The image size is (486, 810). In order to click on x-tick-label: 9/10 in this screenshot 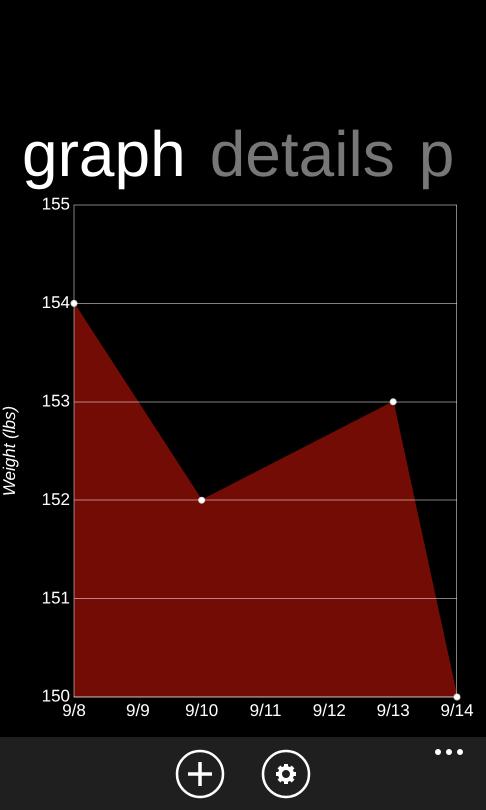, I will do `click(201, 710)`.